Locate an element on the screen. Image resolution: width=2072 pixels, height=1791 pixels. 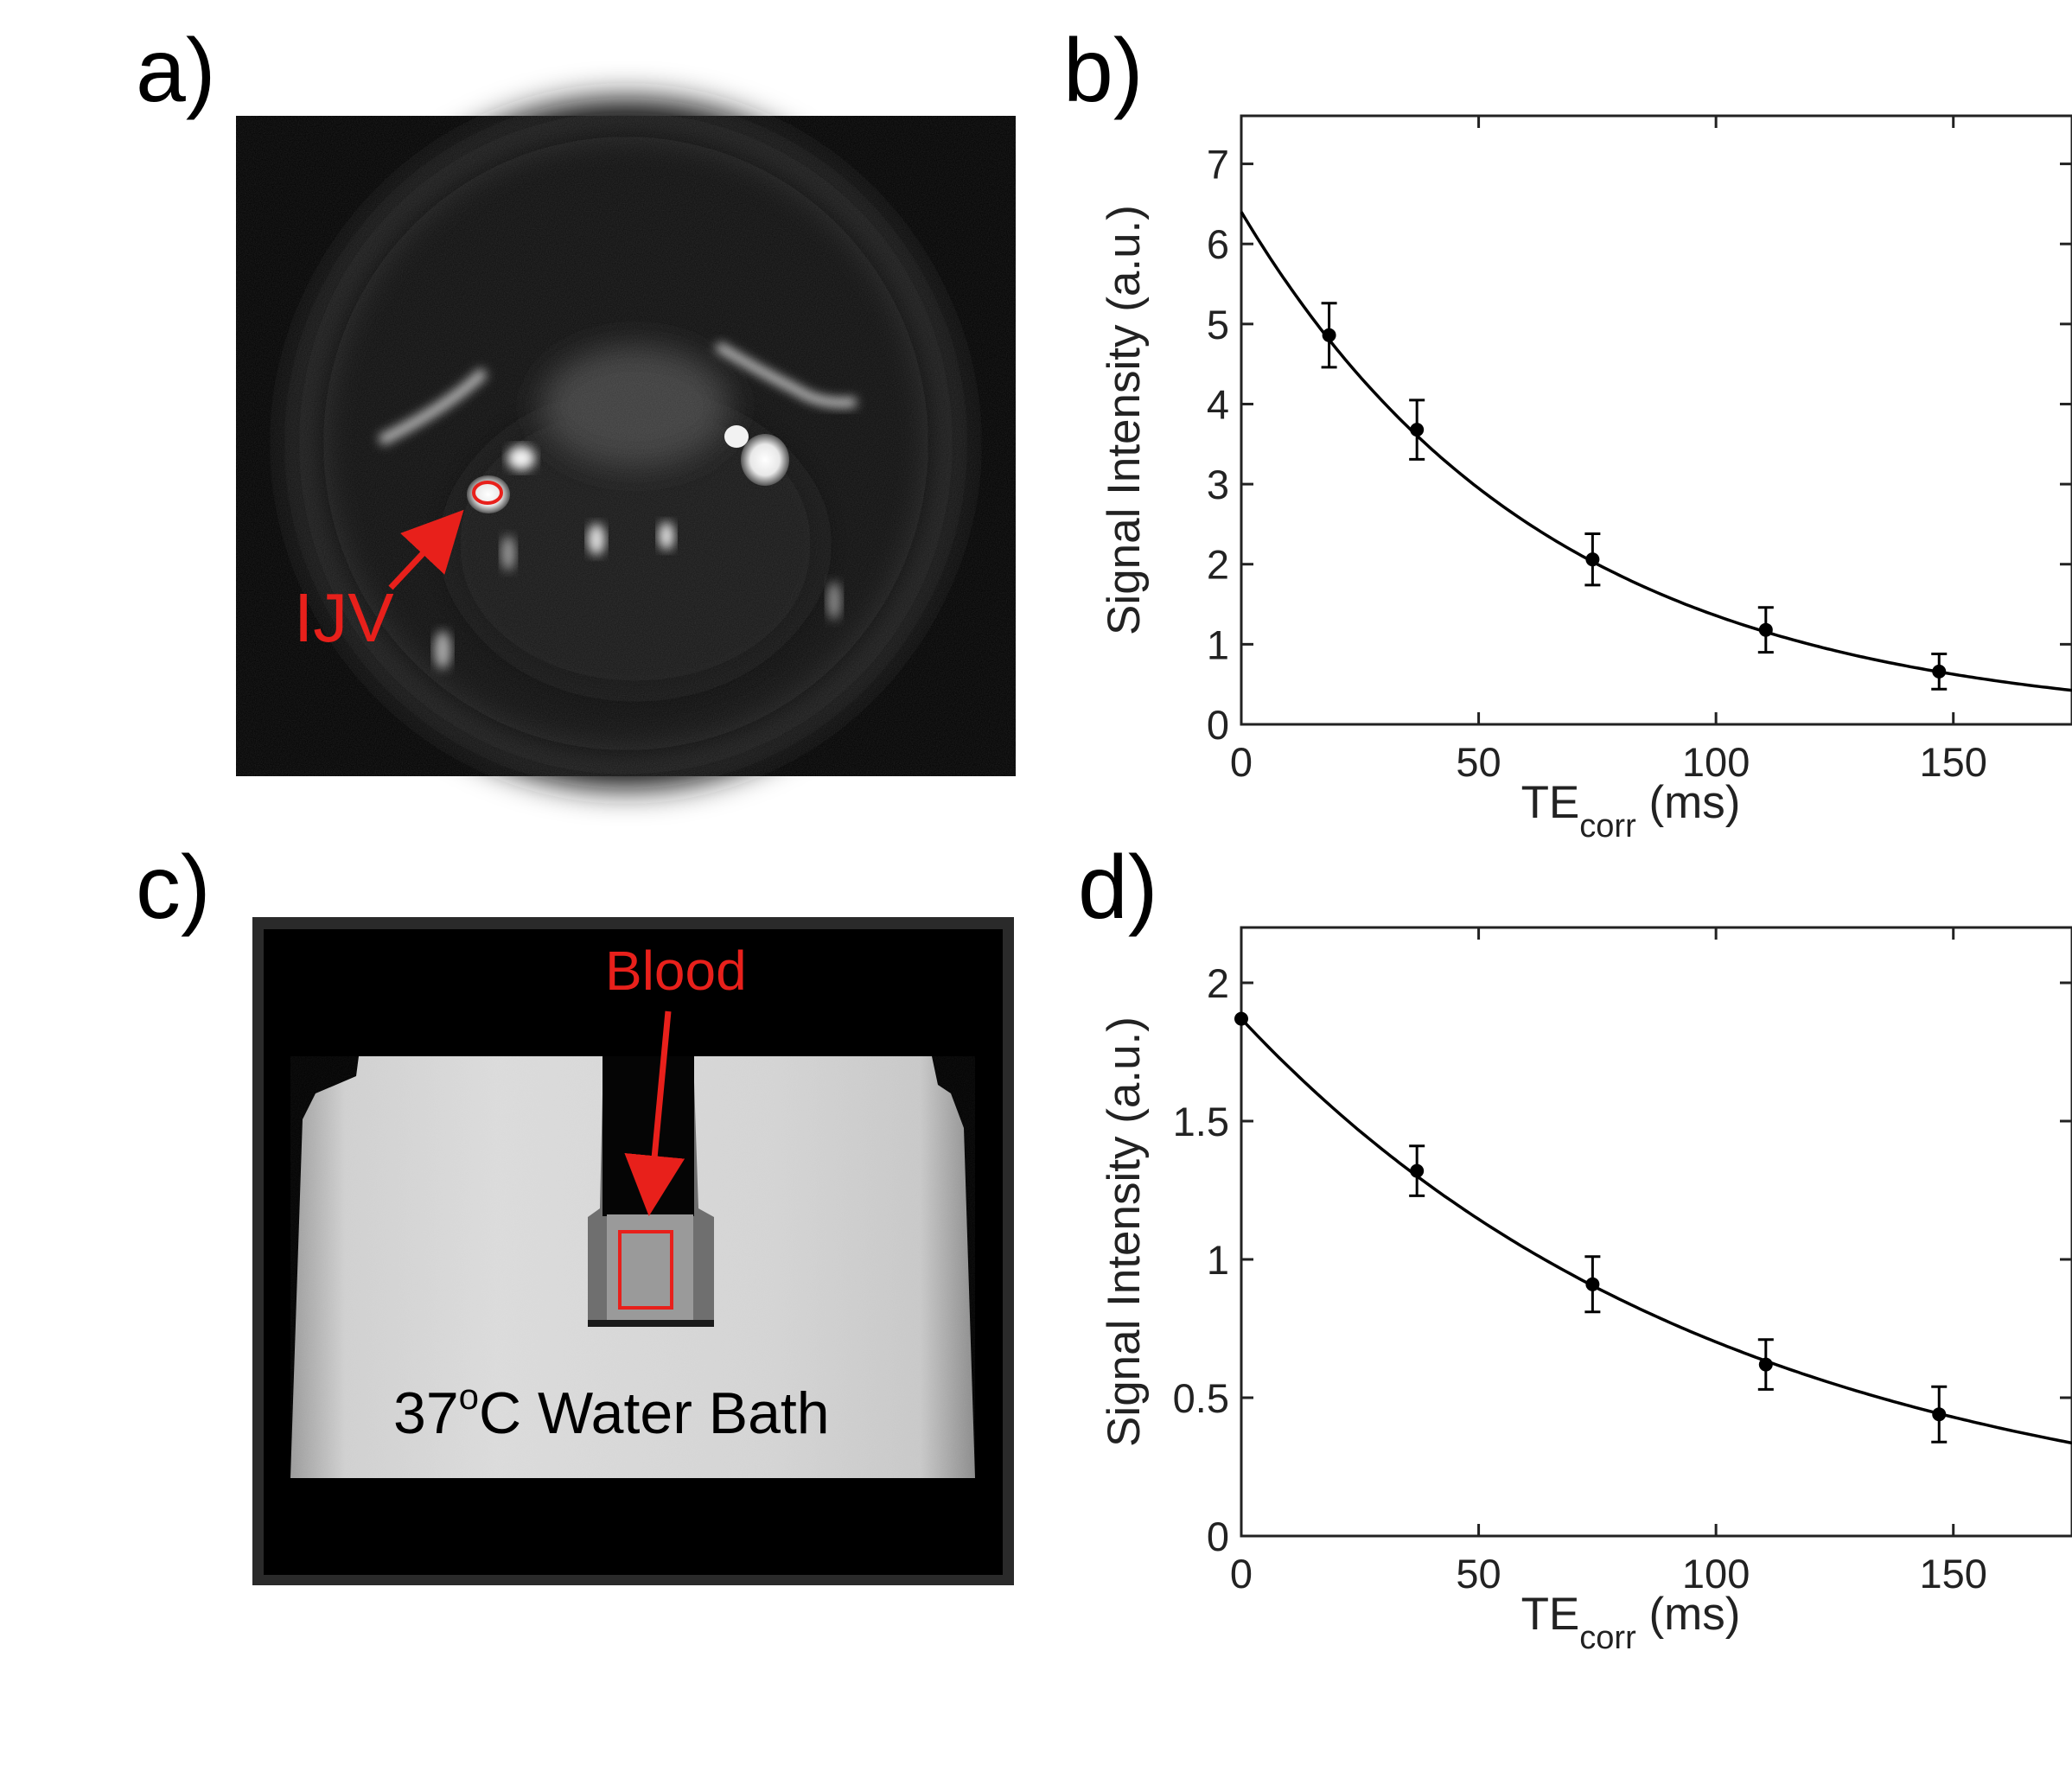
panel-label-a: a) is located at coordinates (176, 71).